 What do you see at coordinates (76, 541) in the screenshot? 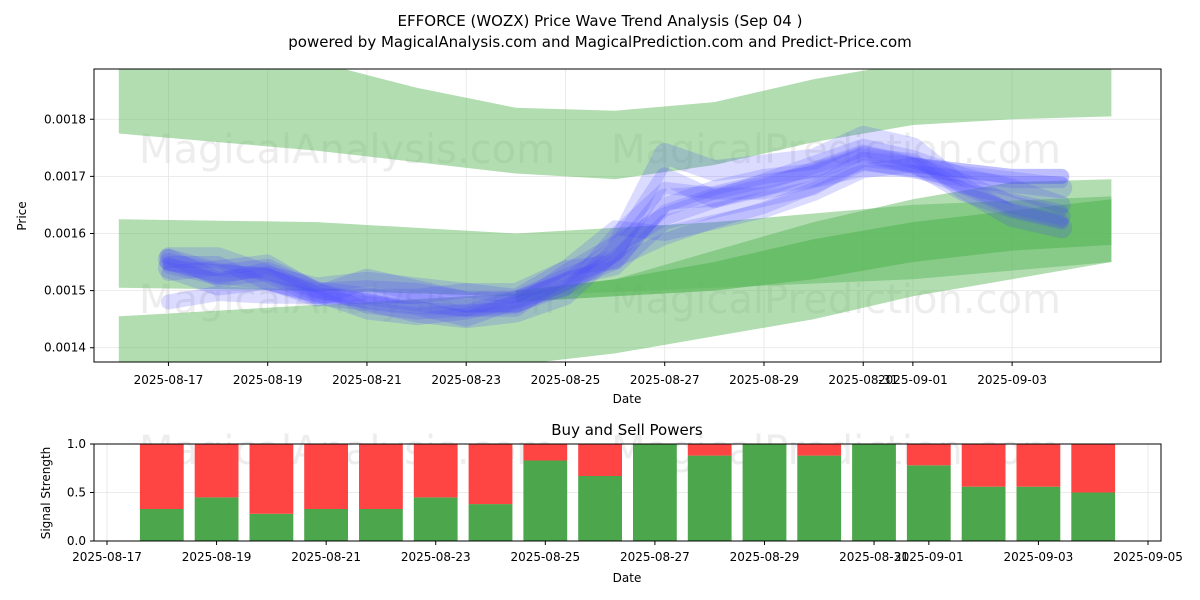
I see `y-tick-label: 0.0` at bounding box center [76, 541].